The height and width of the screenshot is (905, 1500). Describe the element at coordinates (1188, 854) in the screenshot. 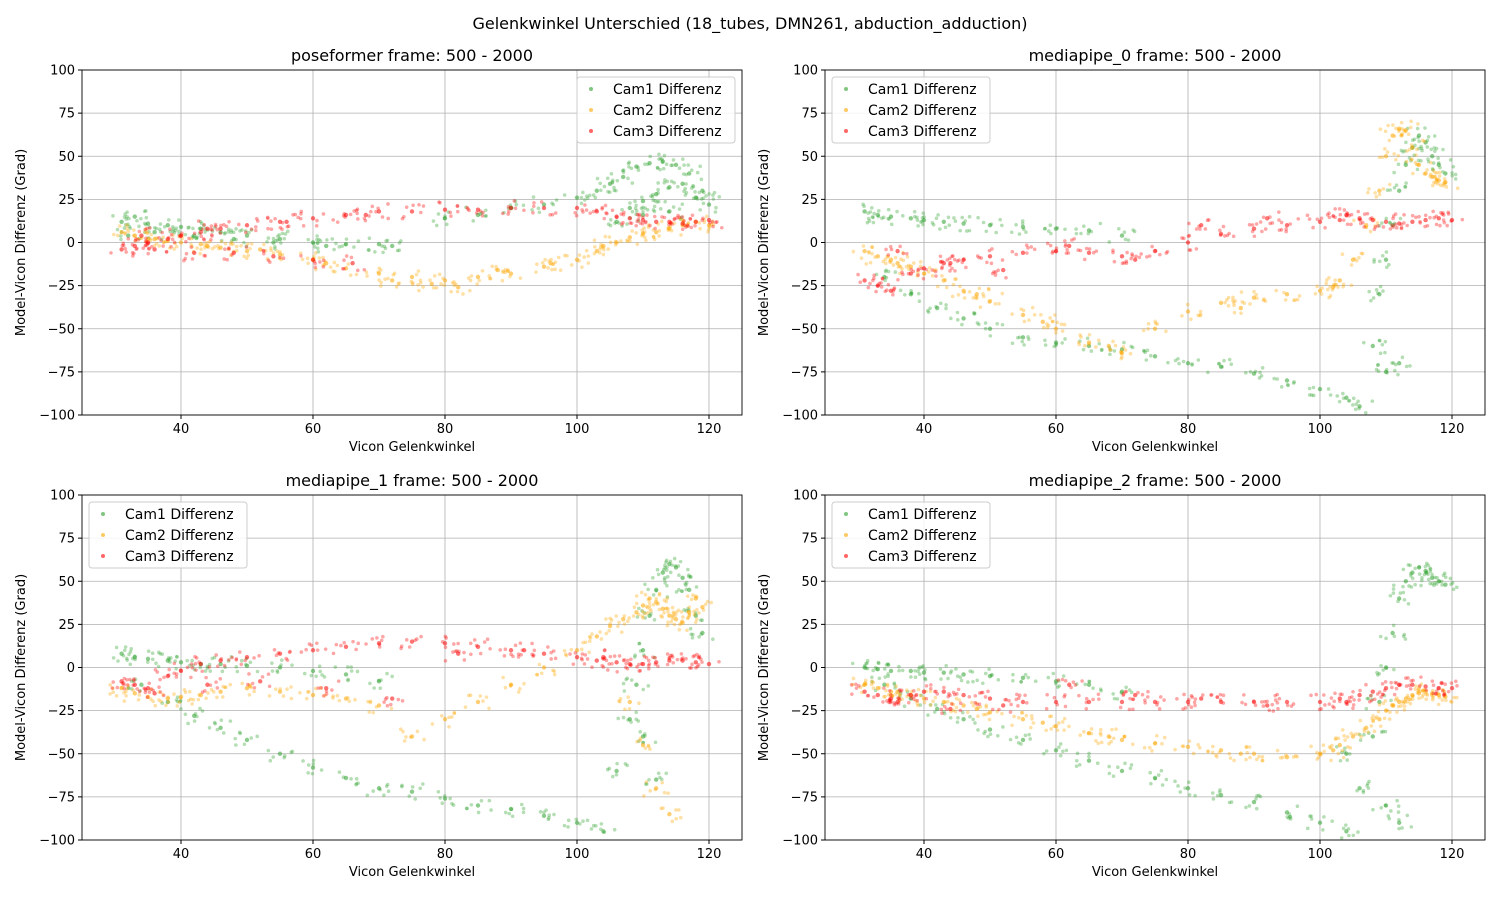

I see `x-tick-label: 80` at that location.